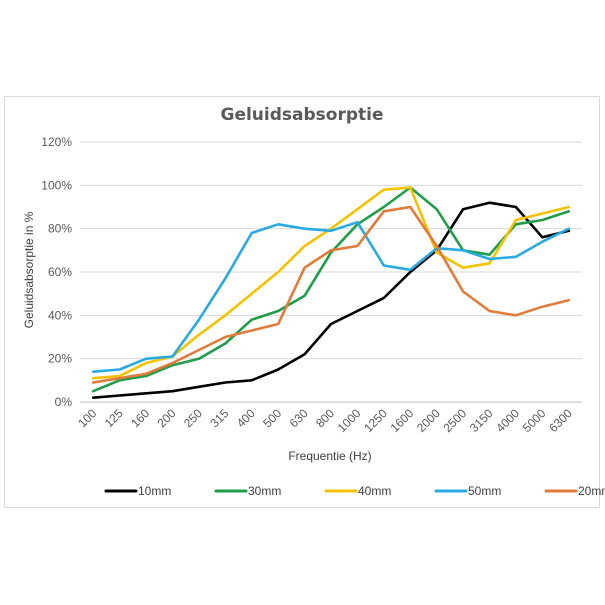 The image size is (605, 605). I want to click on y-tick-label: 40%, so click(60, 315).